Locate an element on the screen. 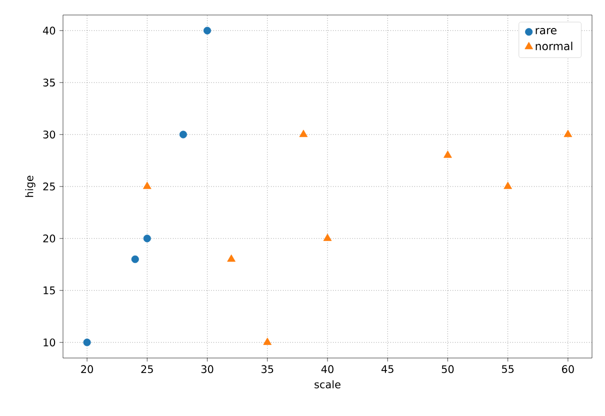 This screenshot has width=605, height=416. y-tick-label: 10 is located at coordinates (50, 342).